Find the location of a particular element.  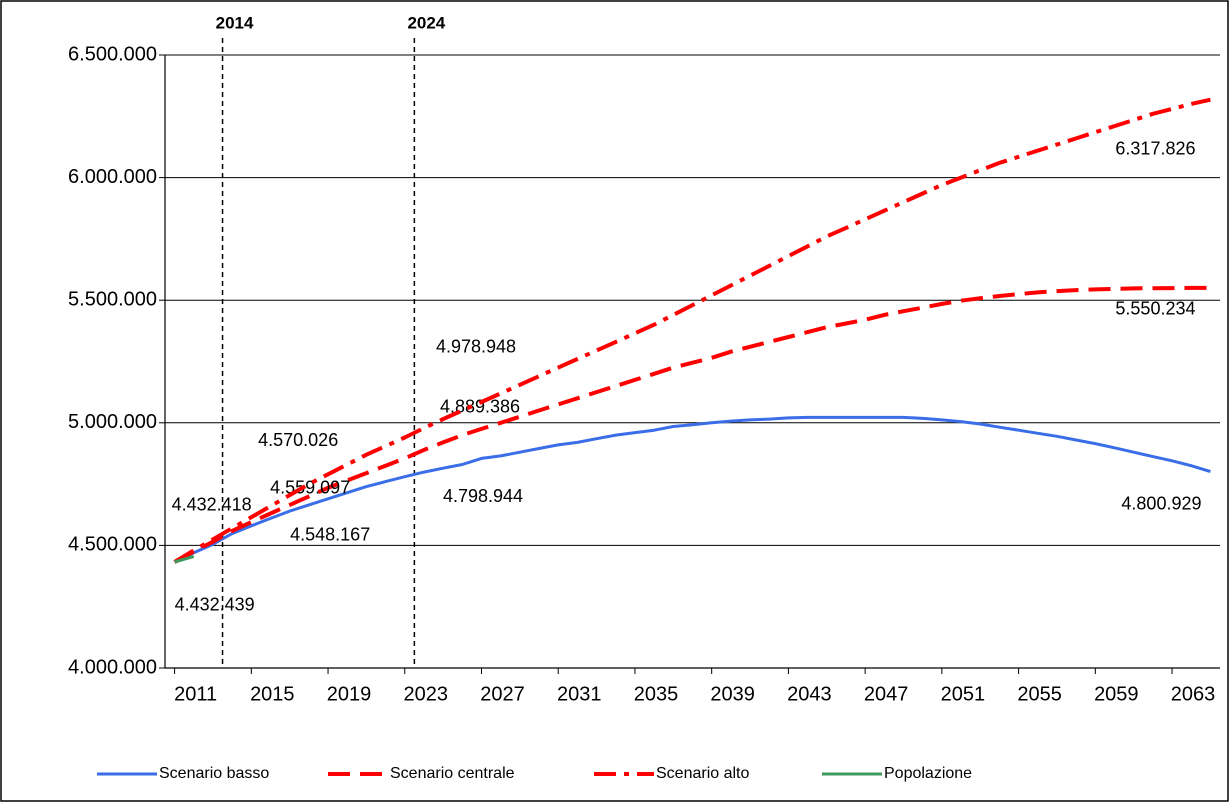

y-tick-label: 4.500.000 is located at coordinates (112, 545).